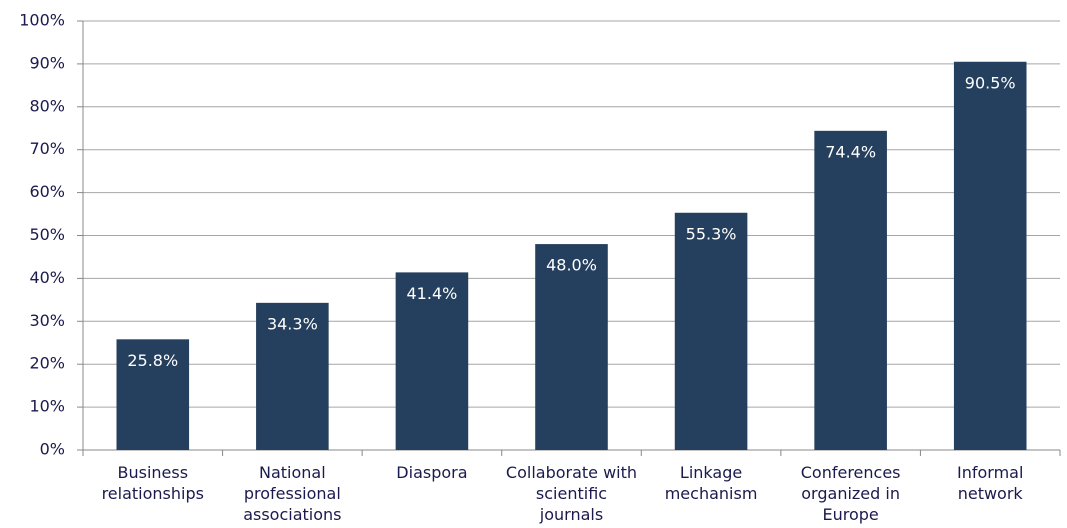 Image resolution: width=1067 pixels, height=528 pixels. Describe the element at coordinates (47, 105) in the screenshot. I see `y-tick-label: 80%` at that location.